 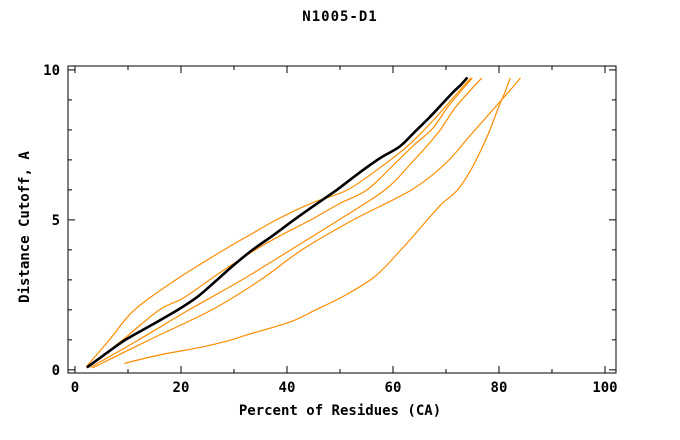 I want to click on y-tick-label: 5, so click(x=56, y=221).